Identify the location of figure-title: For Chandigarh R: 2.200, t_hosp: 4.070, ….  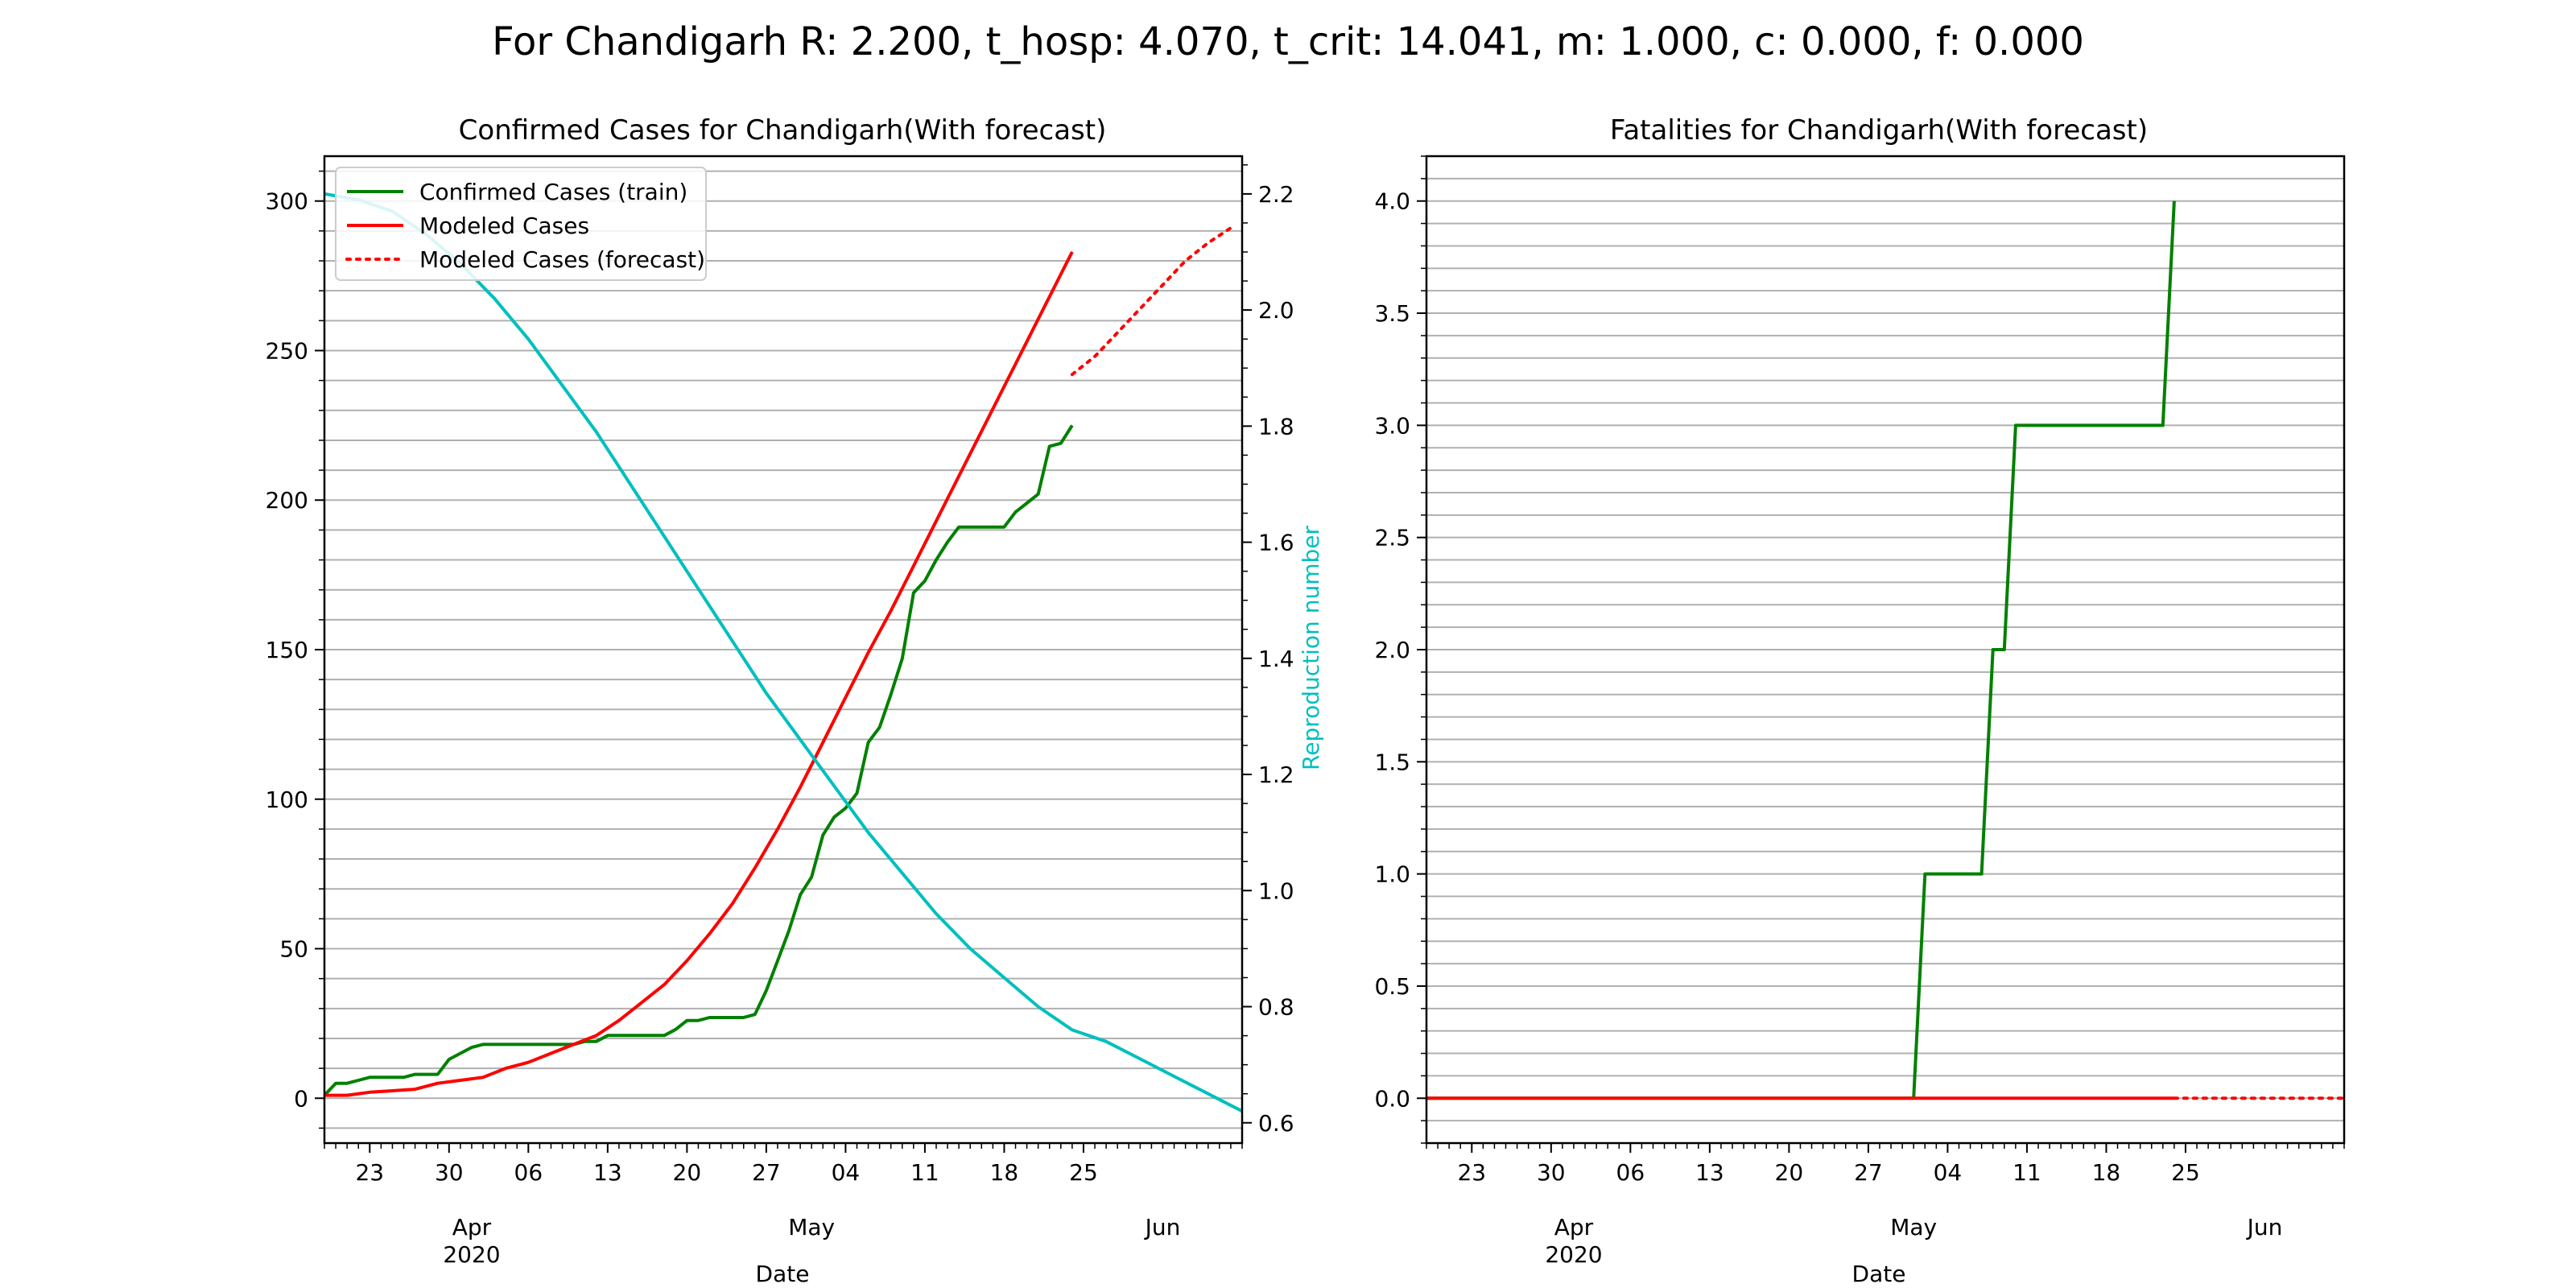
(1288, 41).